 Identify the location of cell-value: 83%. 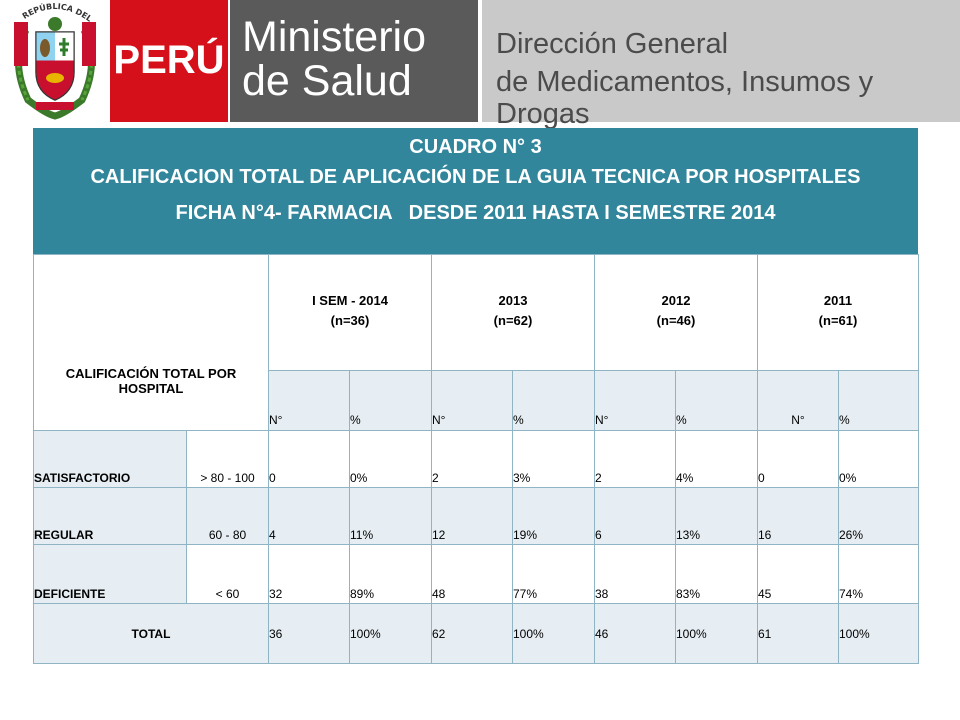
(716, 574).